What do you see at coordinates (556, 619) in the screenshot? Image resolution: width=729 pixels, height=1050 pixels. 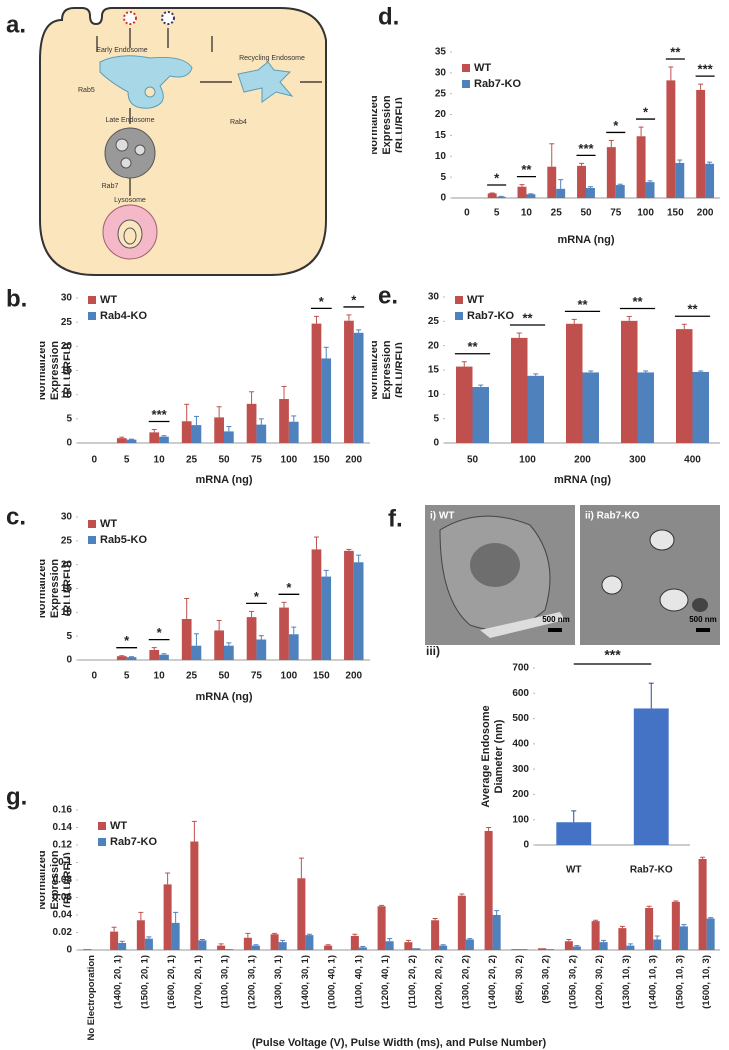 I see `scale-bar-label: 500 nm` at bounding box center [556, 619].